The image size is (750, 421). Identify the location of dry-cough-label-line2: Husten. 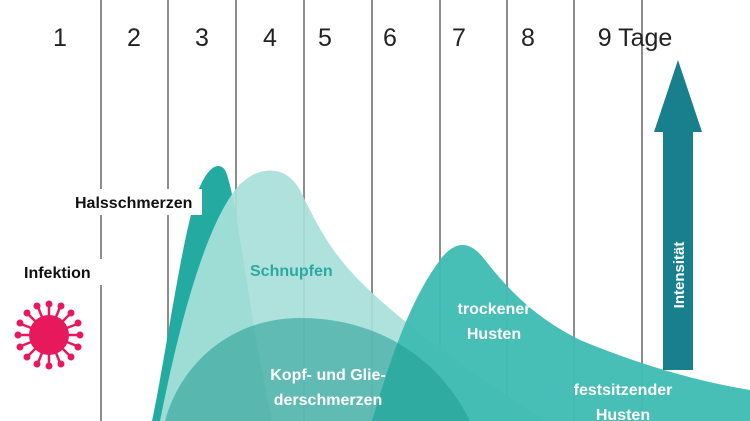
(494, 334).